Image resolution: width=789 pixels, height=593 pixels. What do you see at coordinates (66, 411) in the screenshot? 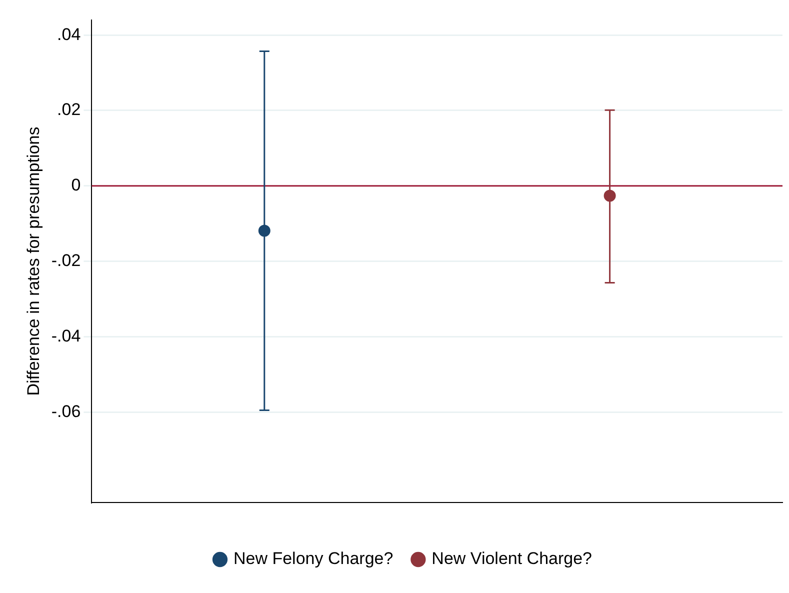
I see `y-tick-label: -.06` at bounding box center [66, 411].